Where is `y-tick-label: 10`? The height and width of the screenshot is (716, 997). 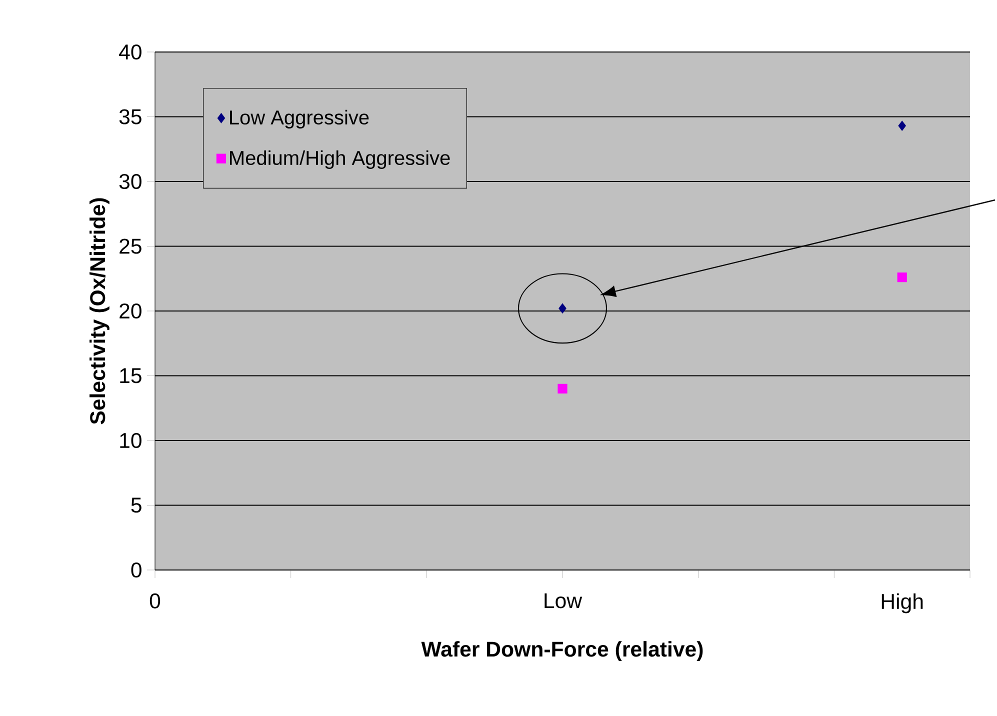 y-tick-label: 10 is located at coordinates (131, 440).